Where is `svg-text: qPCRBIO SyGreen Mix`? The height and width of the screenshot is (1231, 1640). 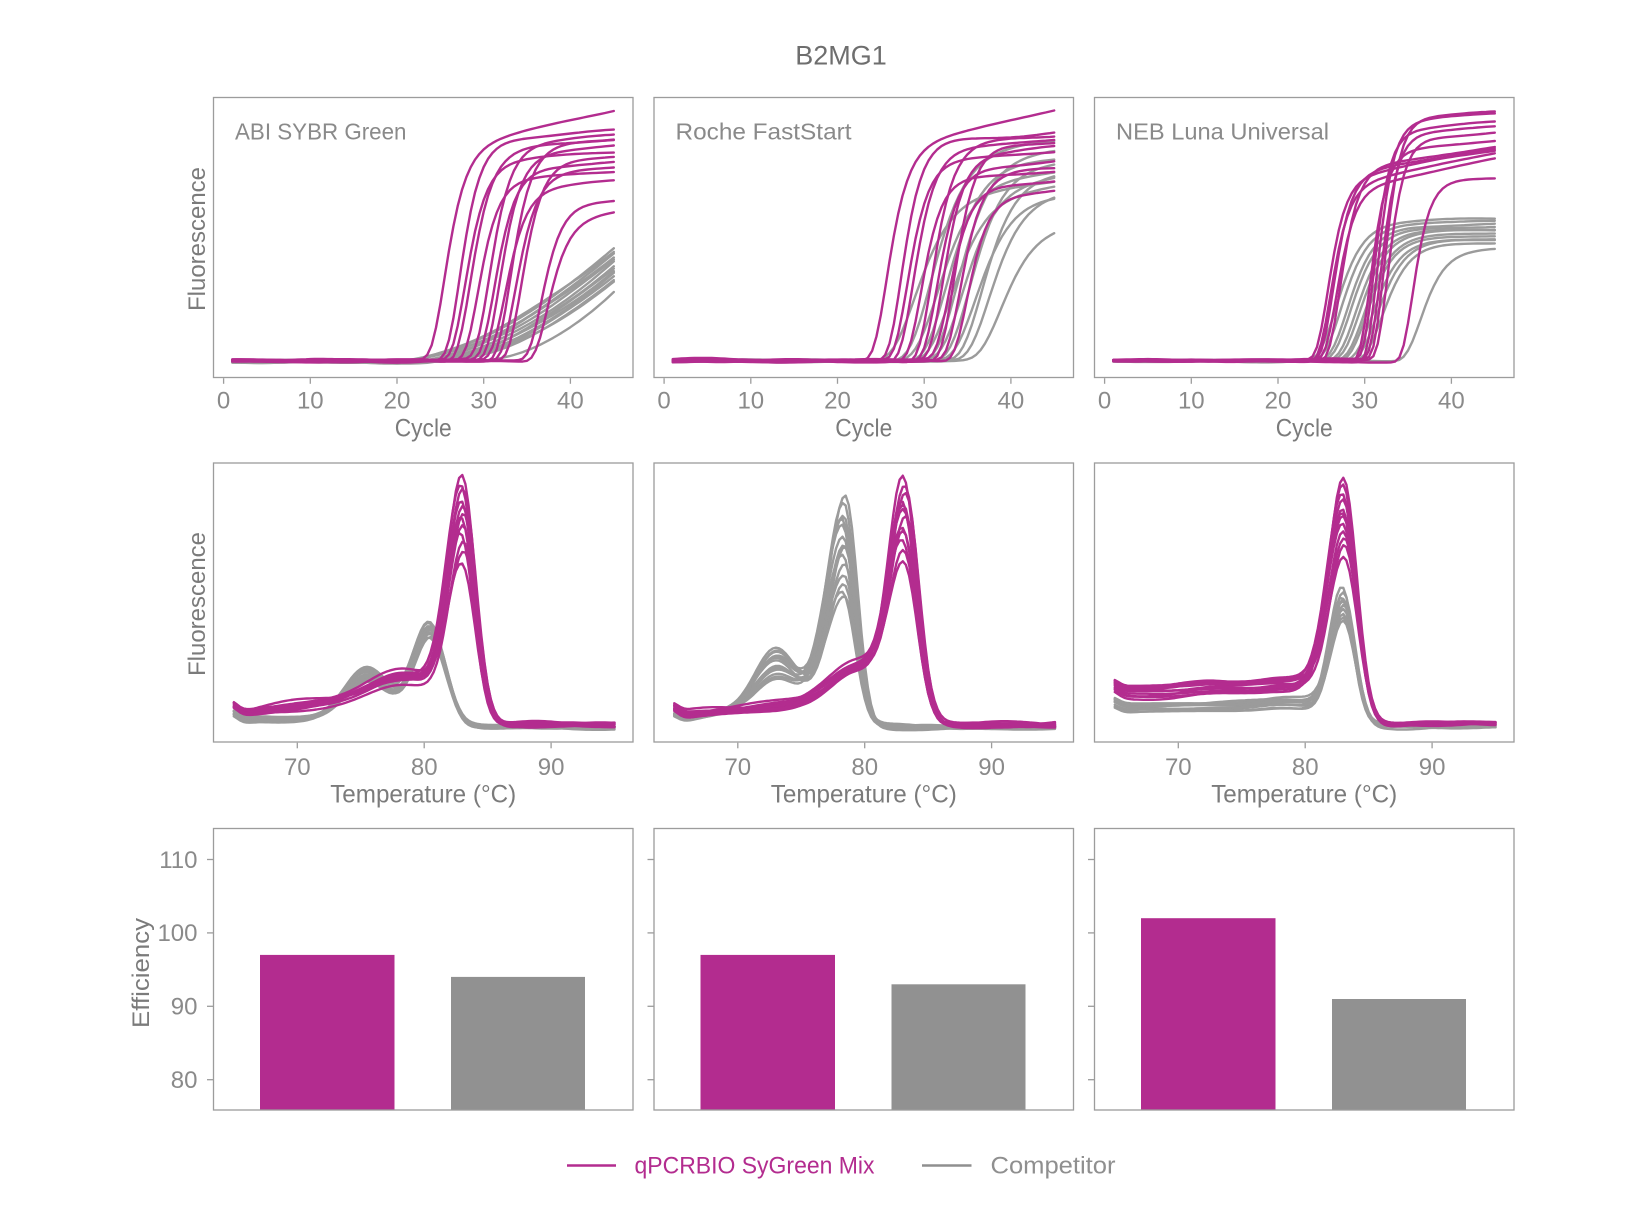
svg-text: qPCRBIO SyGreen Mix is located at coordinates (755, 1166).